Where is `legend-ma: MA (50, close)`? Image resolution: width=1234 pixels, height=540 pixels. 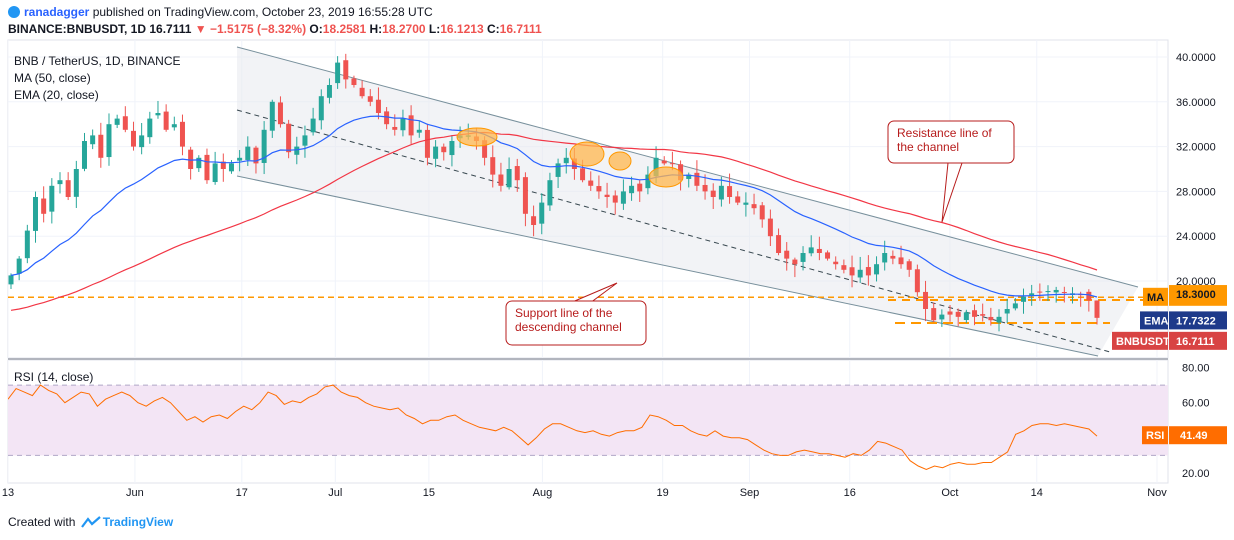 legend-ma: MA (50, close) is located at coordinates (52, 78).